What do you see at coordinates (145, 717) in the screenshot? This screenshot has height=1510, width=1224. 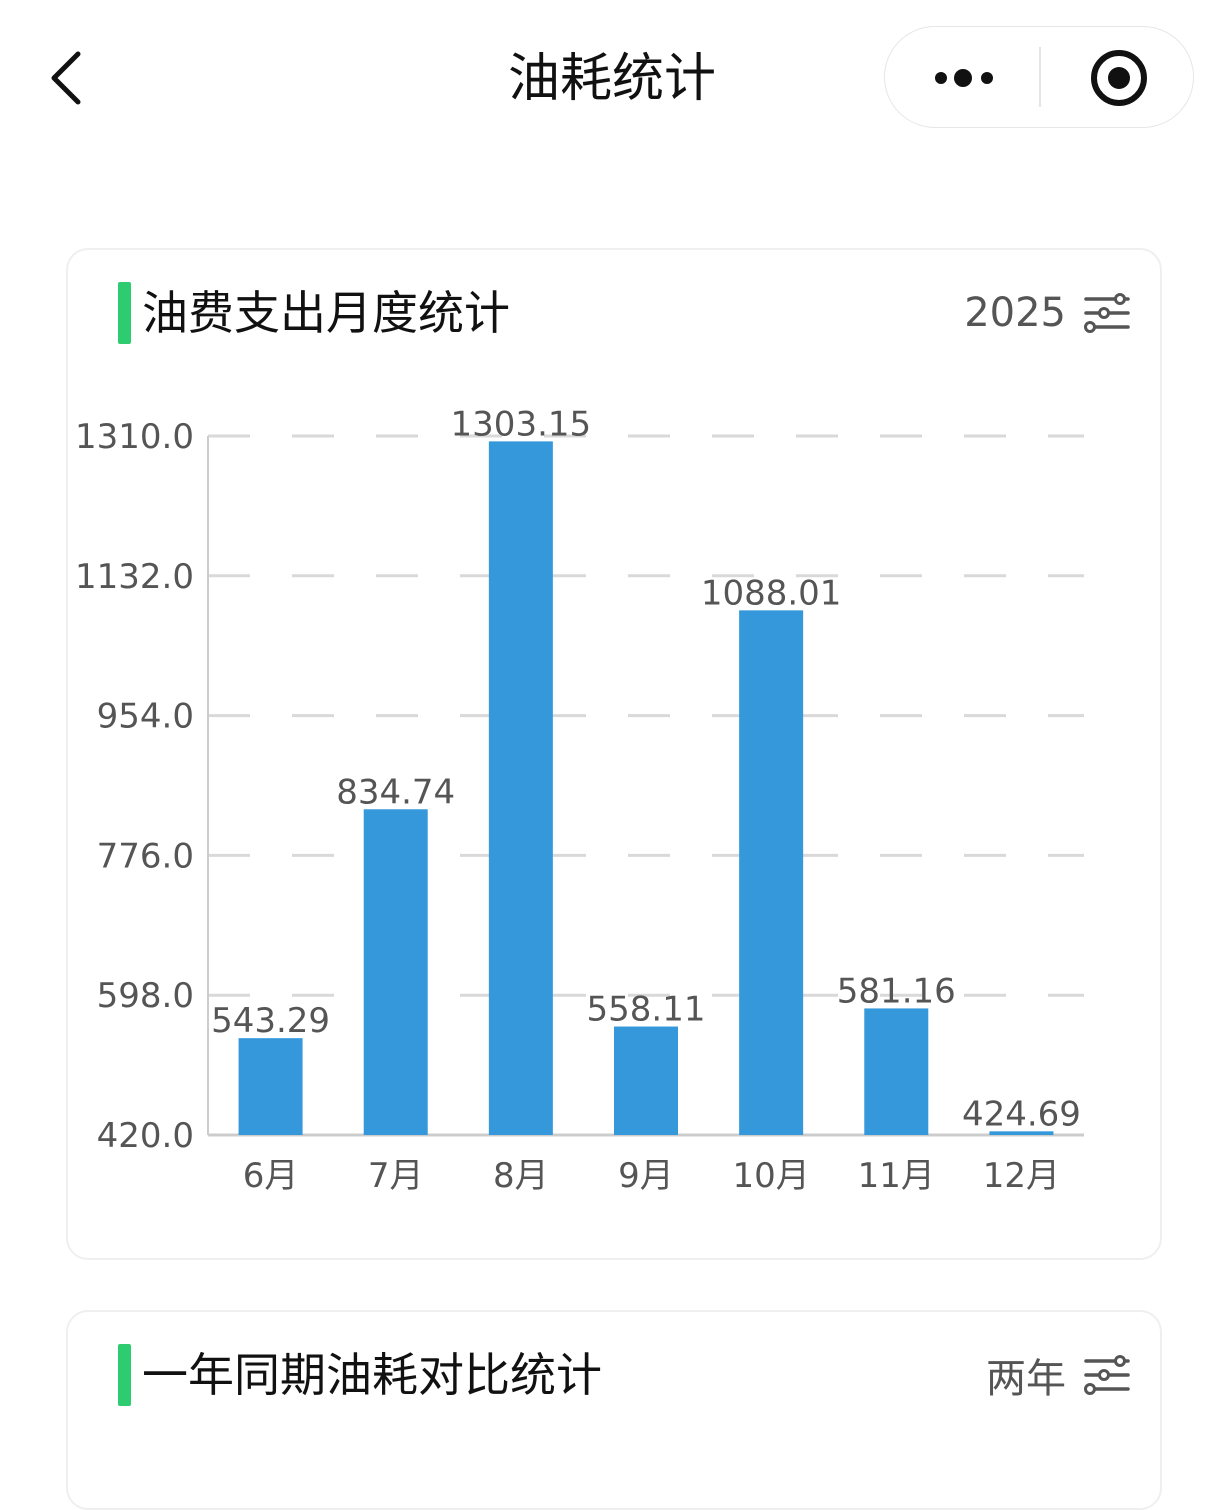 I see `y-tick-label: 954.0` at bounding box center [145, 717].